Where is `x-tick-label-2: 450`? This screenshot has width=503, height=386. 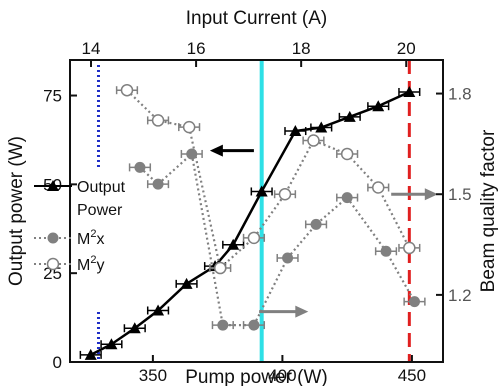
x-tick-label-2: 450 is located at coordinates (412, 375).